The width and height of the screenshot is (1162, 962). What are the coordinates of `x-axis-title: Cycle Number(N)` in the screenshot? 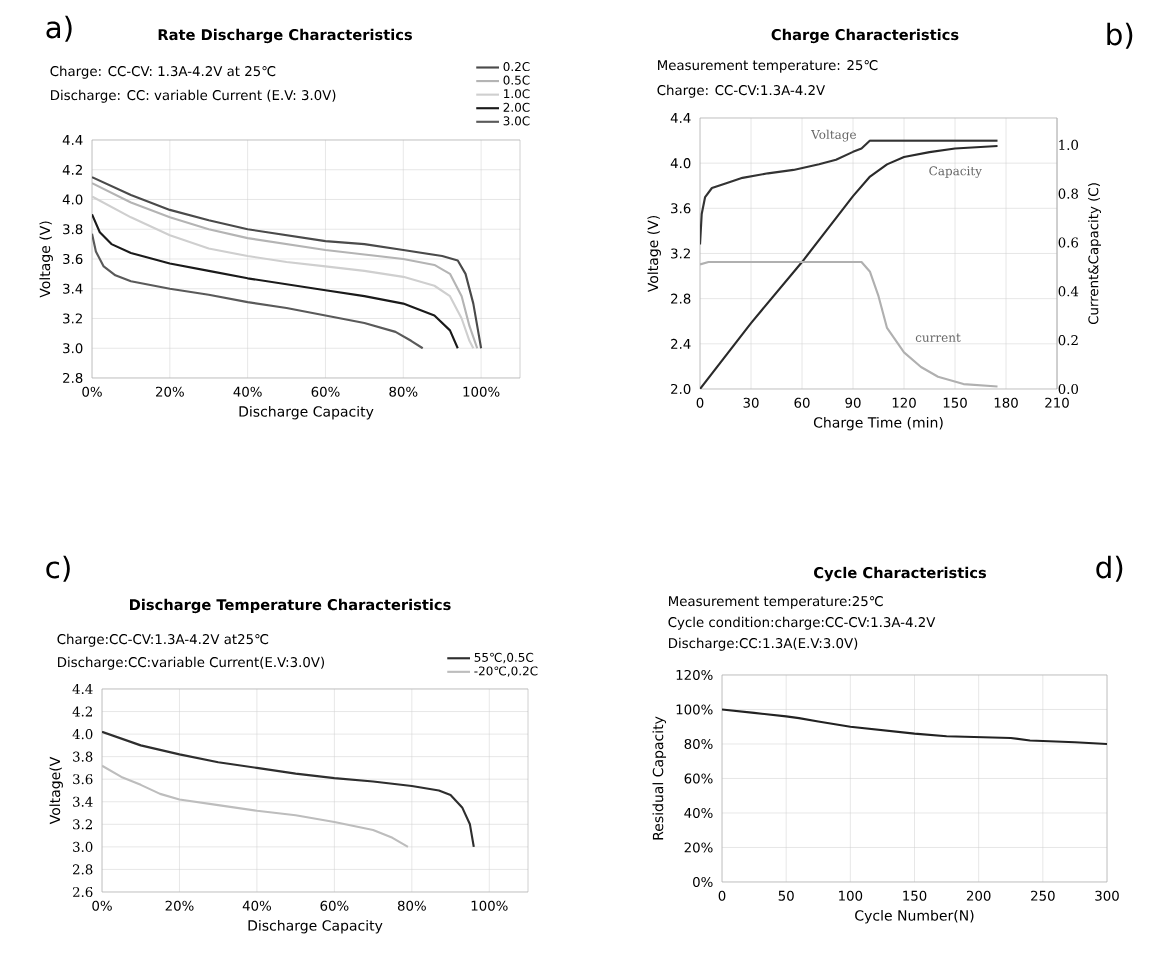 It's located at (914, 916).